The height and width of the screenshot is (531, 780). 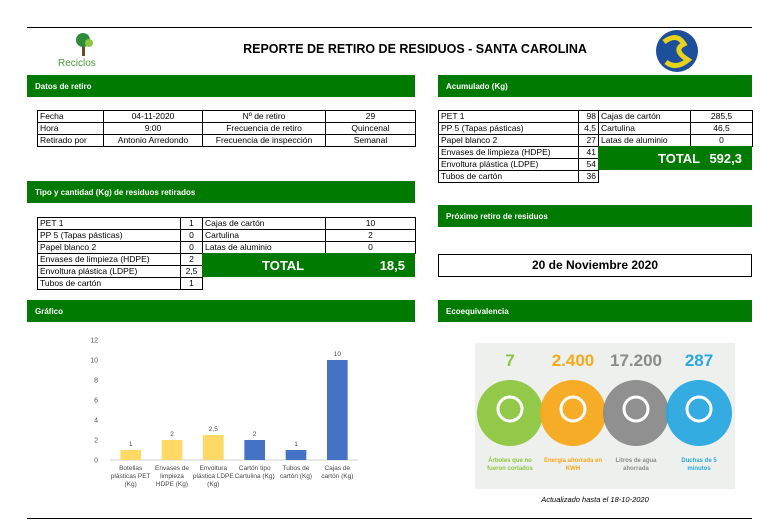 I want to click on section-header: Ecoequivalencia, so click(x=595, y=311).